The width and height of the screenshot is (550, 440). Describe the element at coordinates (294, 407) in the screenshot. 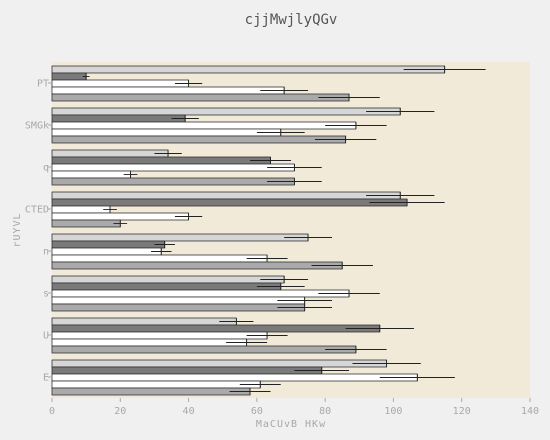

I see `x-axis-ticks: 0 20 40 60 80 100 120 140` at that location.